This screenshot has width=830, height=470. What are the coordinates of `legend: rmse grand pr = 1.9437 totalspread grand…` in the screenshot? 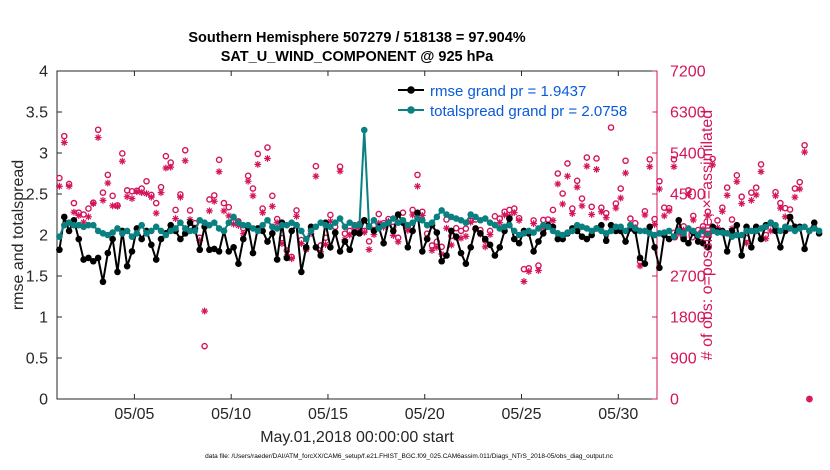 It's located at (523, 101).